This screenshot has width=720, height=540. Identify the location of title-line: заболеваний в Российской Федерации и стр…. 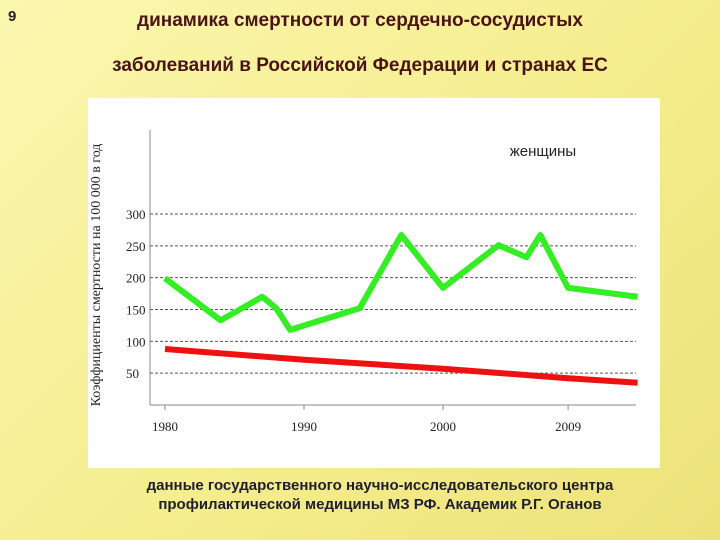
(360, 65).